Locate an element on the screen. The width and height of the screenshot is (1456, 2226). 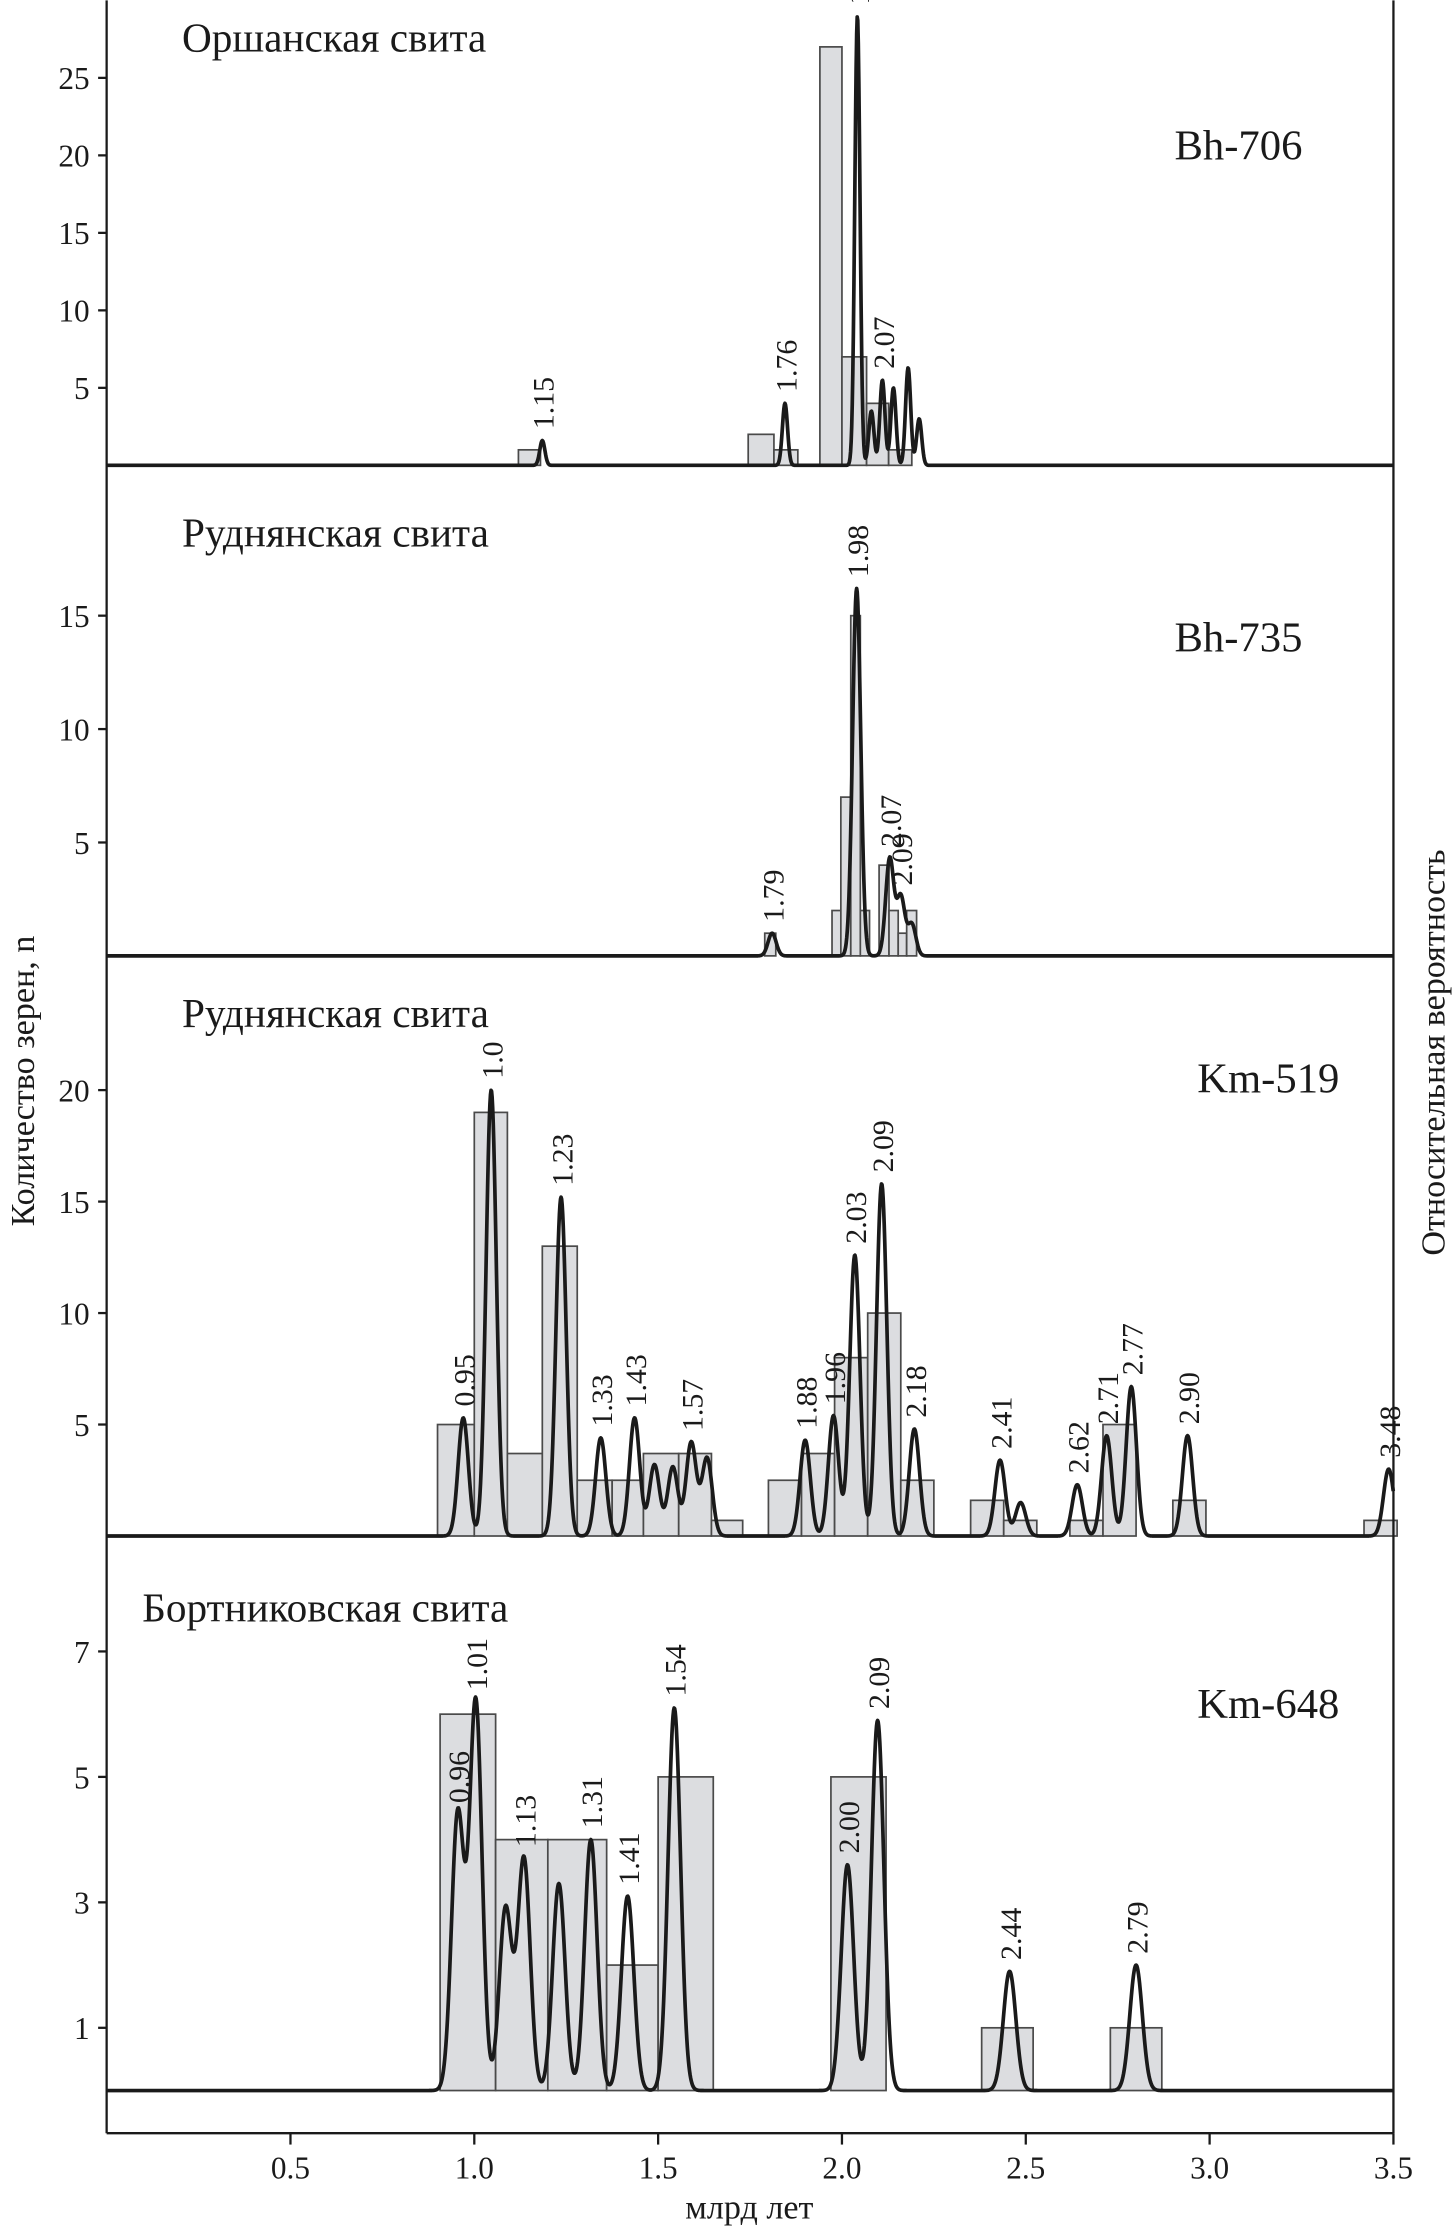
peak-age-label: 1.0 is located at coordinates (493, 1059).